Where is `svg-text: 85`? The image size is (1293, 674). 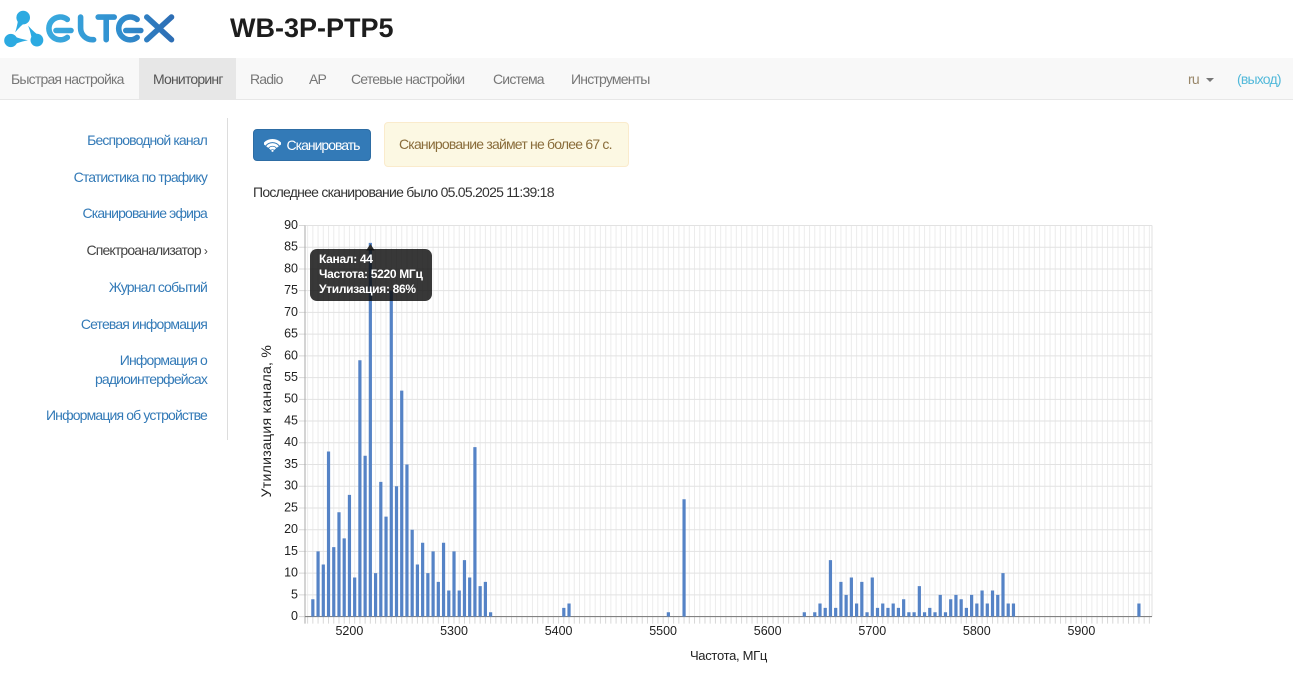
svg-text: 85 is located at coordinates (291, 247).